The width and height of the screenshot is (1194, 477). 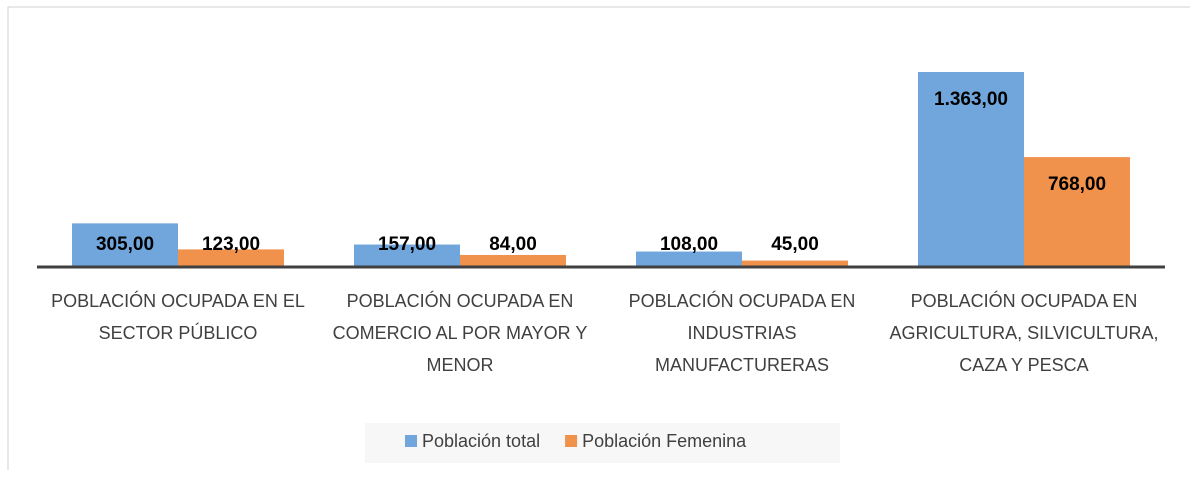 I want to click on value-label: 305,00, so click(x=125, y=244).